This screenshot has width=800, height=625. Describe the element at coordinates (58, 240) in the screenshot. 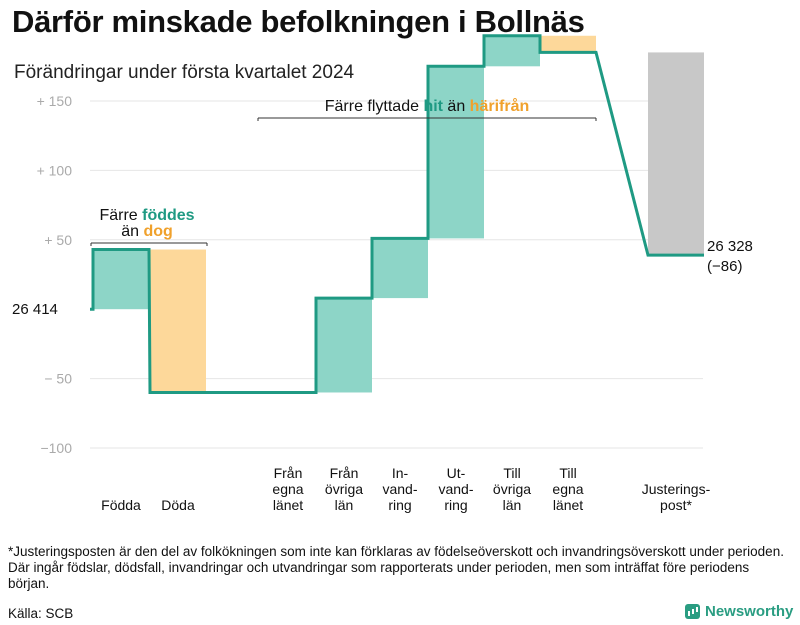

I see `y-tick-label: + 50` at that location.